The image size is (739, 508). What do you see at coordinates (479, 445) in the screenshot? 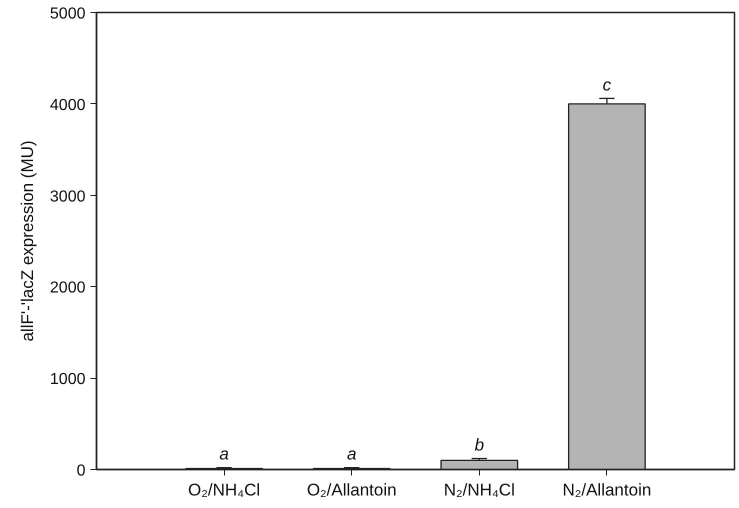
I see `annotation: b` at bounding box center [479, 445].